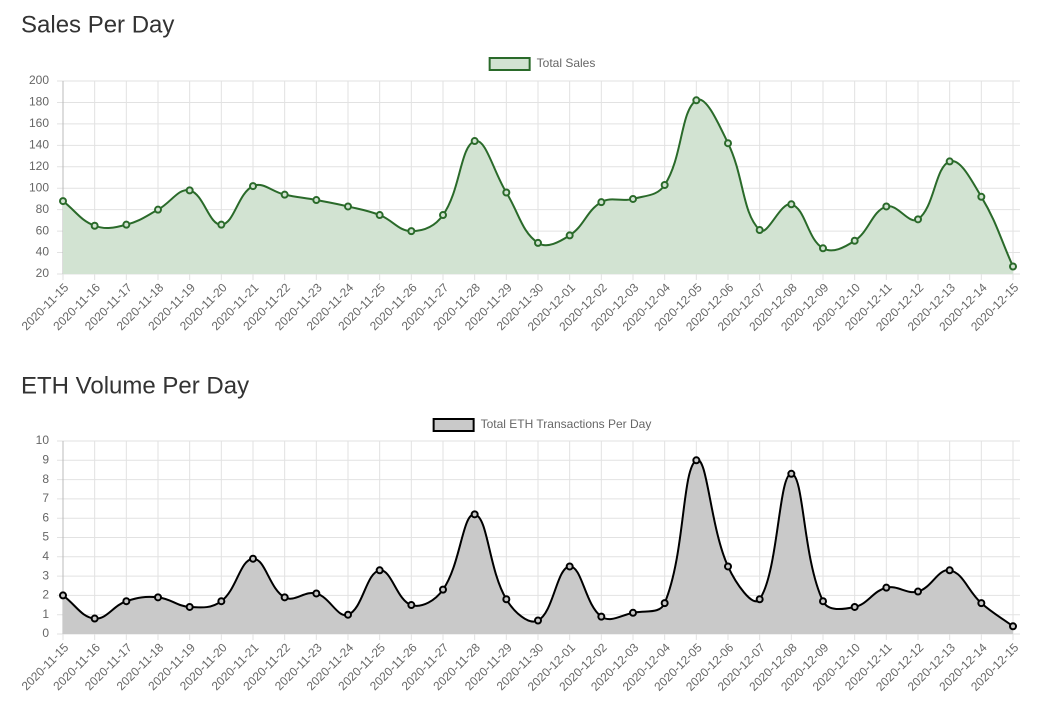 This screenshot has height=723, width=1044. What do you see at coordinates (45, 595) in the screenshot?
I see `y-tick-label: 2` at bounding box center [45, 595].